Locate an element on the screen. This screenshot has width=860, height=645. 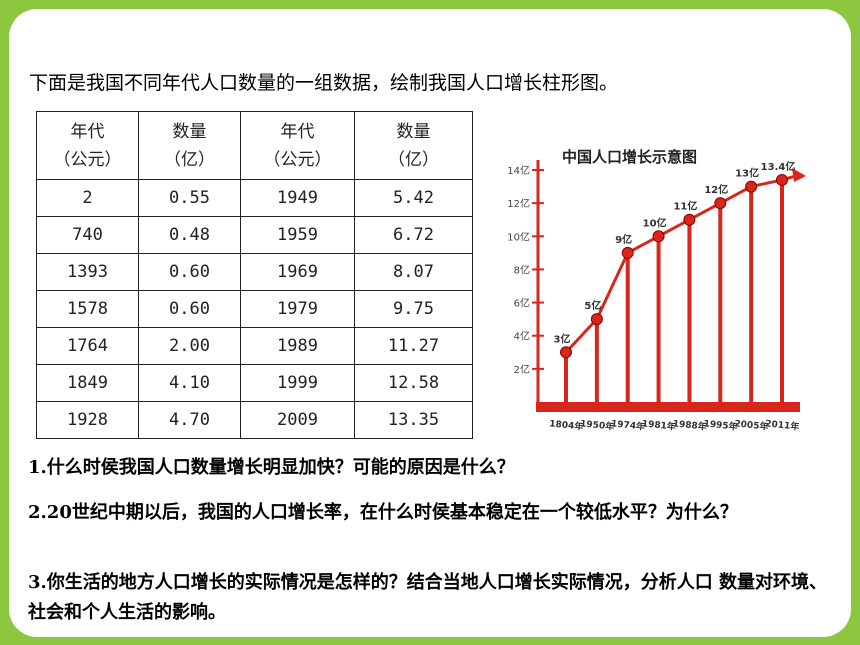
header-count-1: 数量 （亿） is located at coordinates (189, 145).